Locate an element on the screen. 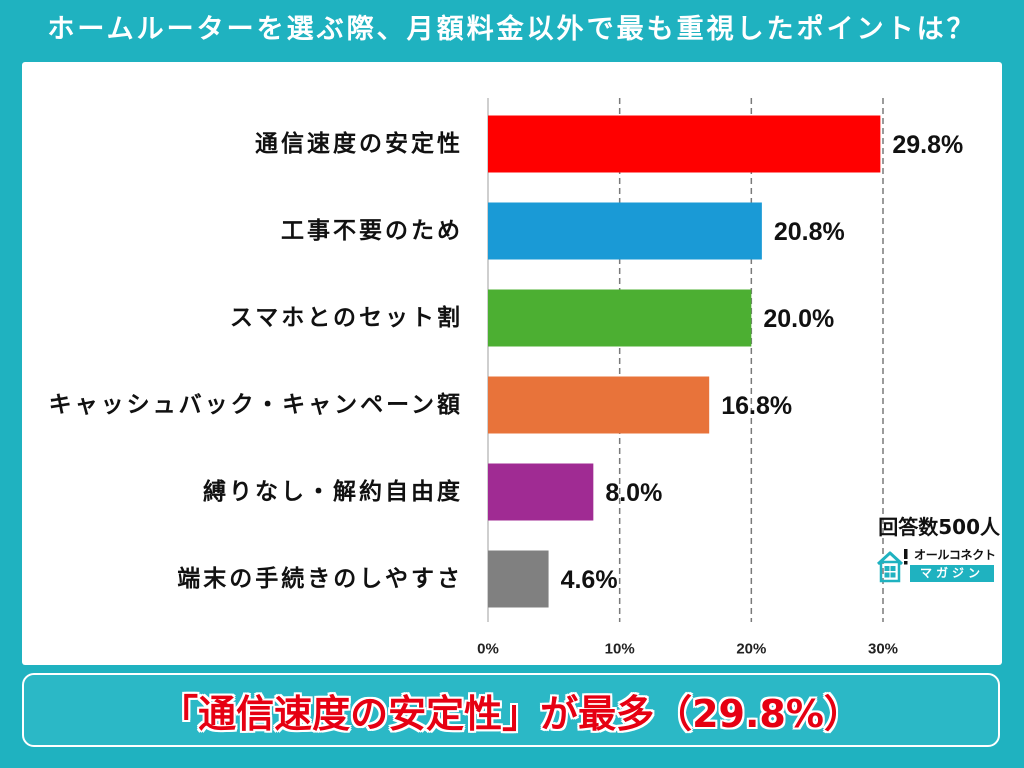 Image resolution: width=1024 pixels, height=768 pixels. x-tick-label: 20% is located at coordinates (751, 649).